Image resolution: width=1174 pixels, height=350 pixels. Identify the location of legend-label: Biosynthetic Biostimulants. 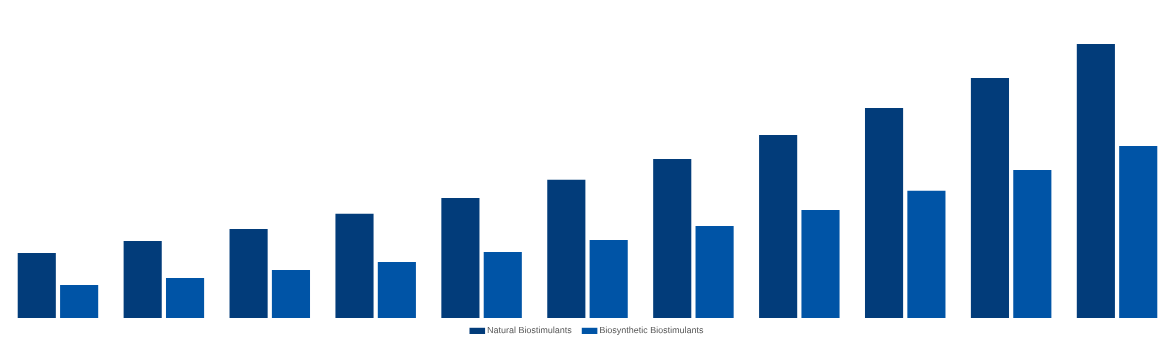
(652, 330).